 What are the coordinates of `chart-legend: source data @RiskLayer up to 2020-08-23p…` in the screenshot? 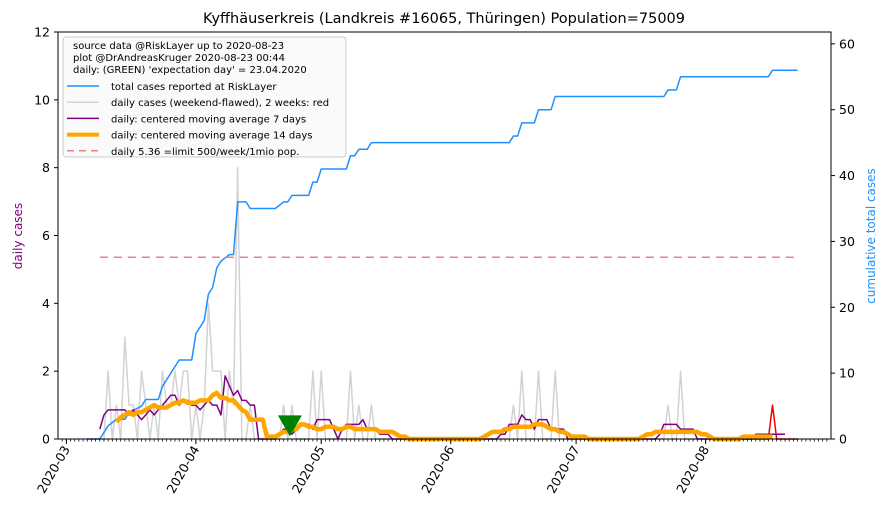 It's located at (204, 97).